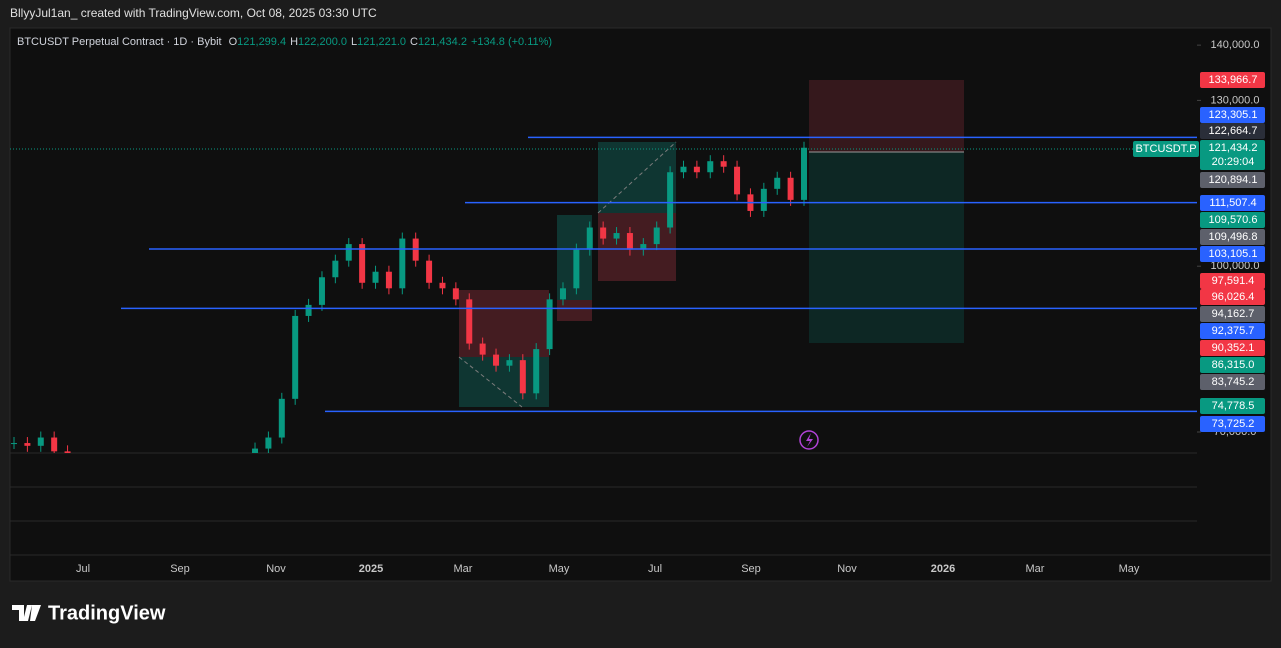 The image size is (1281, 648). I want to click on price-label: 109,496.8, so click(1233, 237).